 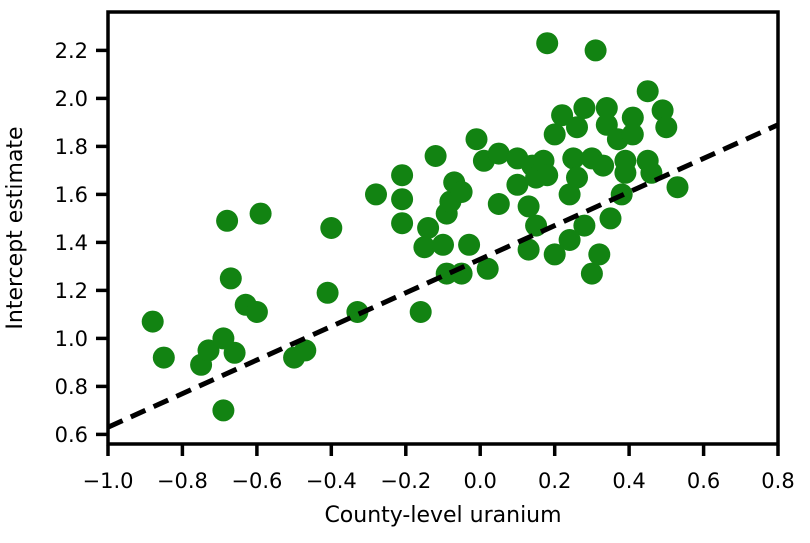 What do you see at coordinates (777, 481) in the screenshot?
I see `x-tick-label: 0.8` at bounding box center [777, 481].